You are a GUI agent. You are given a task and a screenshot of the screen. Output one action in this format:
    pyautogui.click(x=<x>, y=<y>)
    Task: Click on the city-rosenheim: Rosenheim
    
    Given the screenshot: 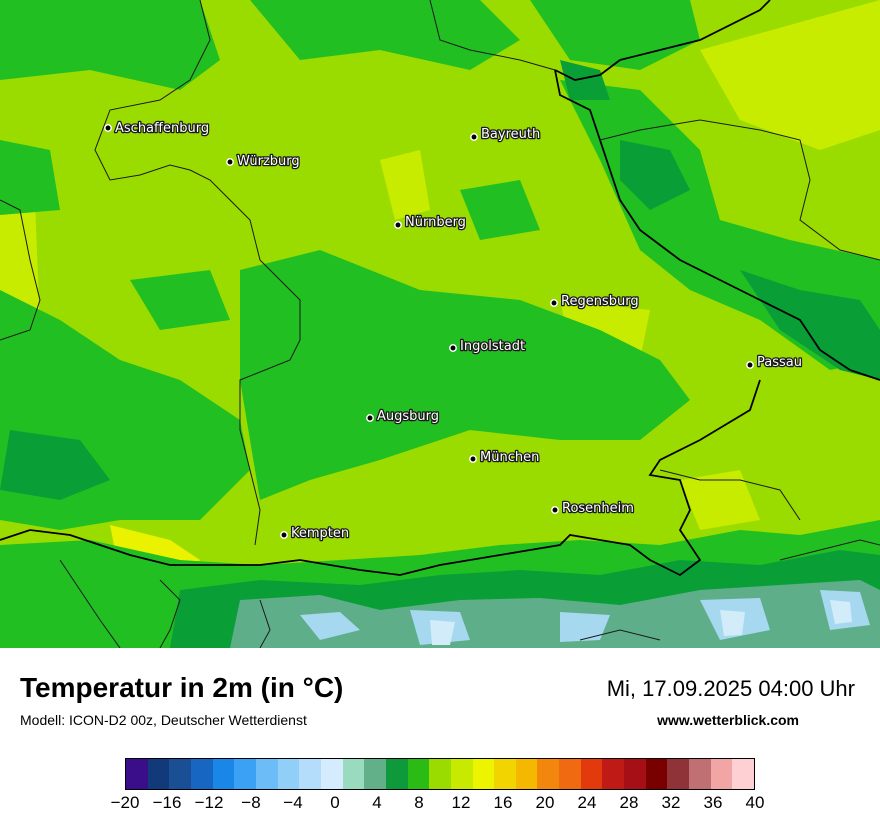 What is the action you would take?
    pyautogui.click(x=593, y=508)
    